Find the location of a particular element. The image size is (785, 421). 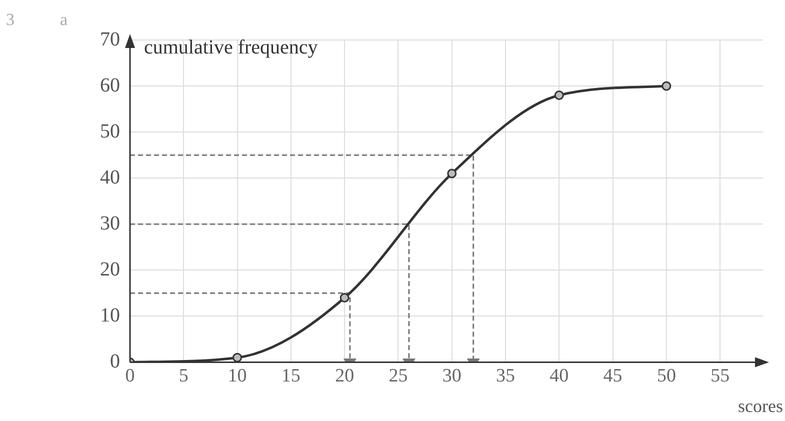

y-tick-label: 60 is located at coordinates (110, 85).